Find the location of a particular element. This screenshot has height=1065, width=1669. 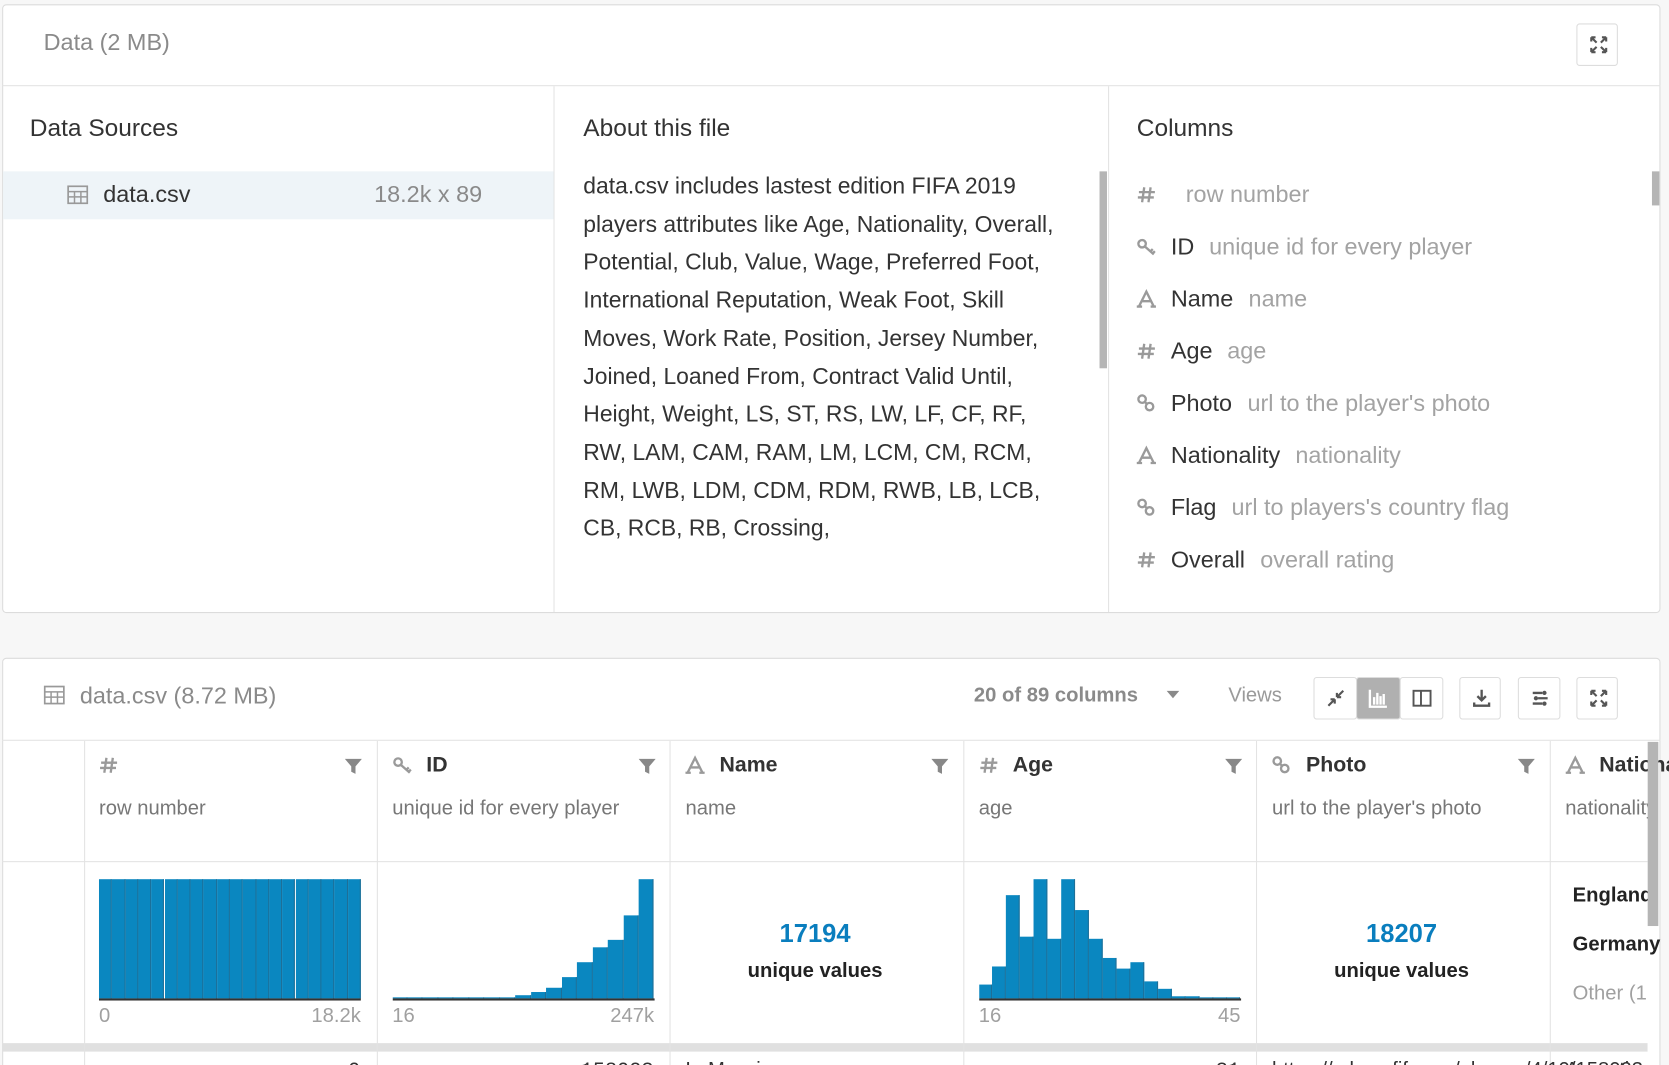

column-view-button is located at coordinates (1378, 698).